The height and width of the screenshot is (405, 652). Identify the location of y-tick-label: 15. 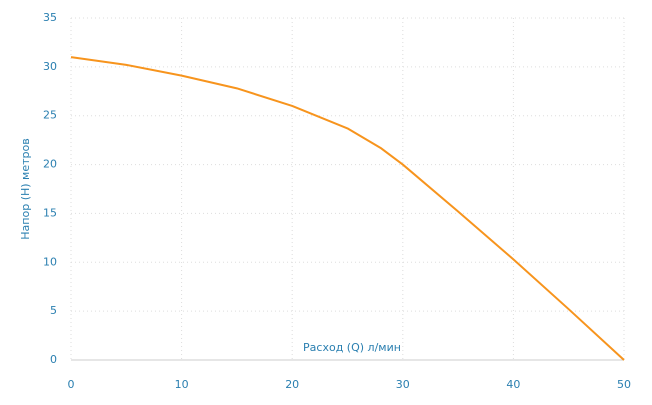
(50, 212).